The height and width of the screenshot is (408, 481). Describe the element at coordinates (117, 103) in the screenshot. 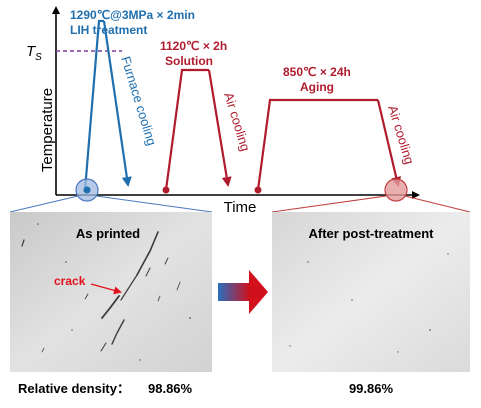

I see `lih-cooling-curve` at that location.